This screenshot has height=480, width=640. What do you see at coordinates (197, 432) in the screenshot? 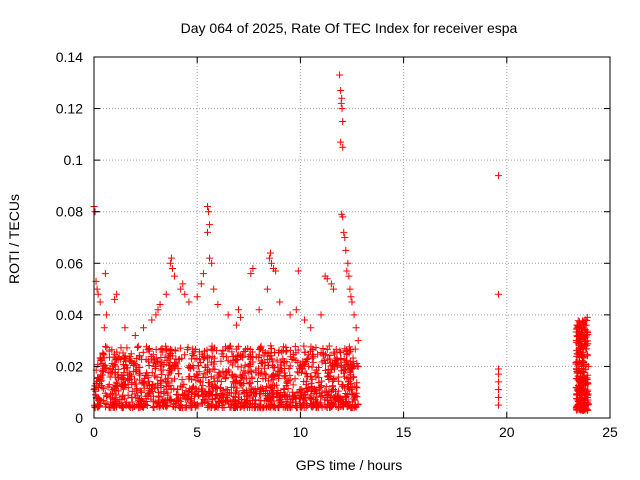
I see `x-tick-label: 5` at bounding box center [197, 432].